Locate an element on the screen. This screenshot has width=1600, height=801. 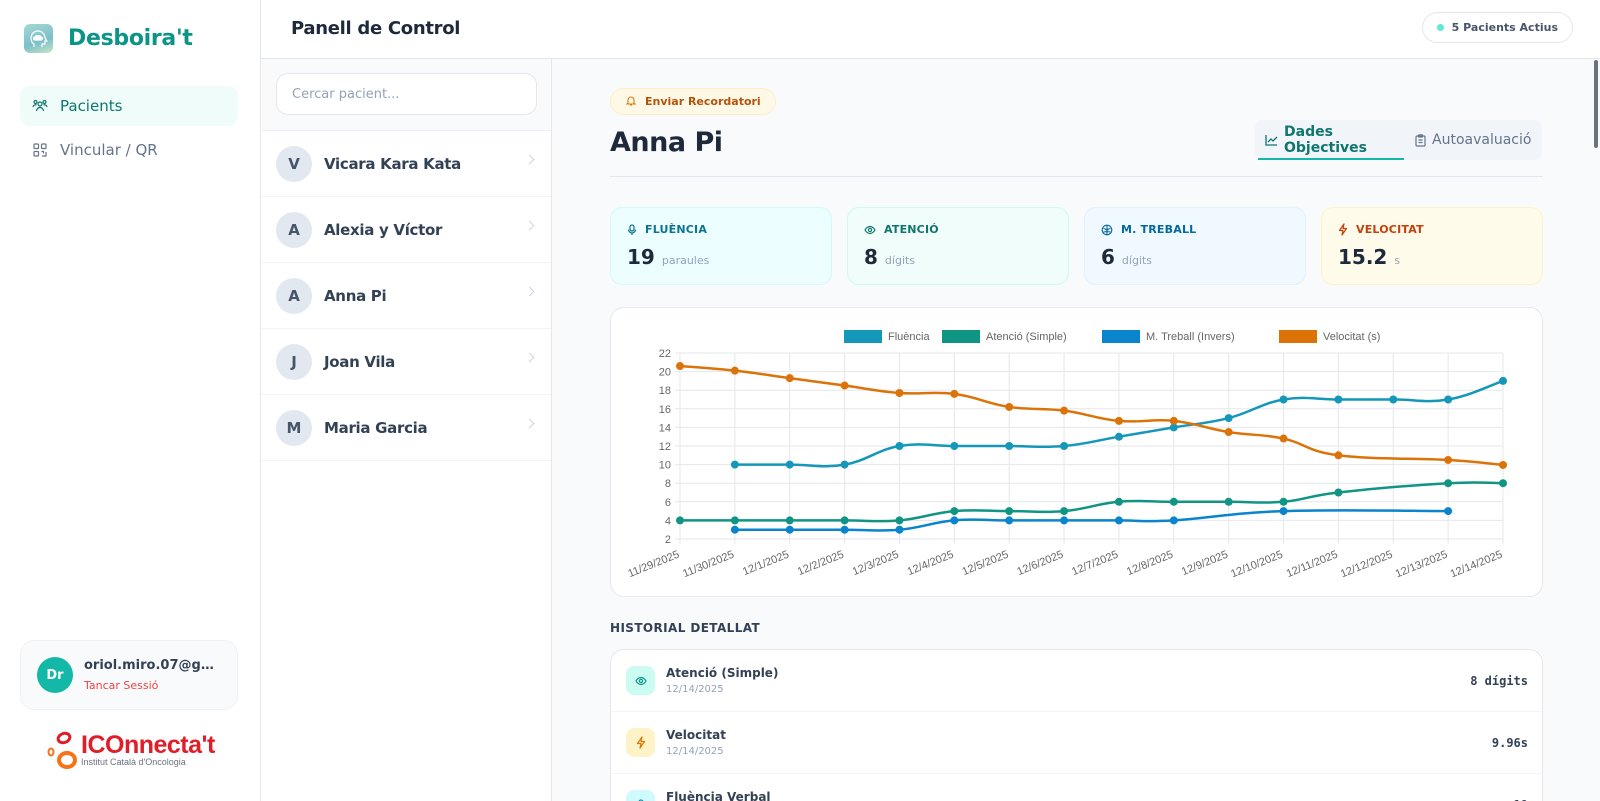
patient-list-item: A Anna Pi is located at coordinates (406, 296).